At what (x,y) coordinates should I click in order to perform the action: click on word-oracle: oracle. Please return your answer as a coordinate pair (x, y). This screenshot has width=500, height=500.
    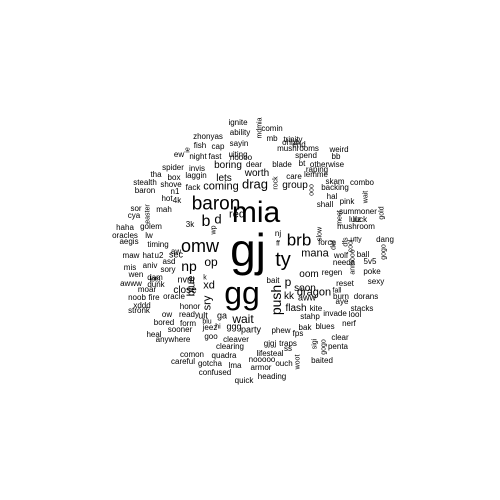
    Looking at the image, I should click on (174, 296).